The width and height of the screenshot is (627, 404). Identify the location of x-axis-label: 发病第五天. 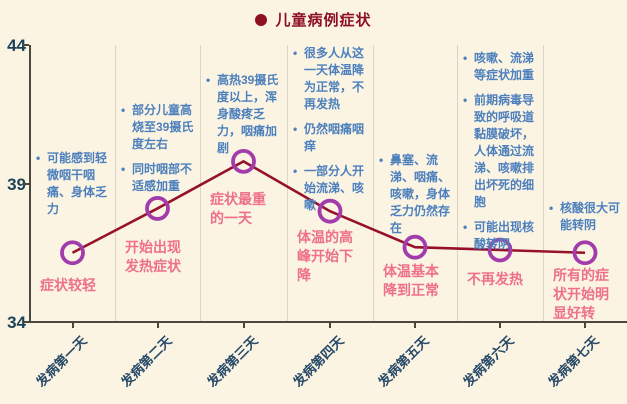
(403, 361).